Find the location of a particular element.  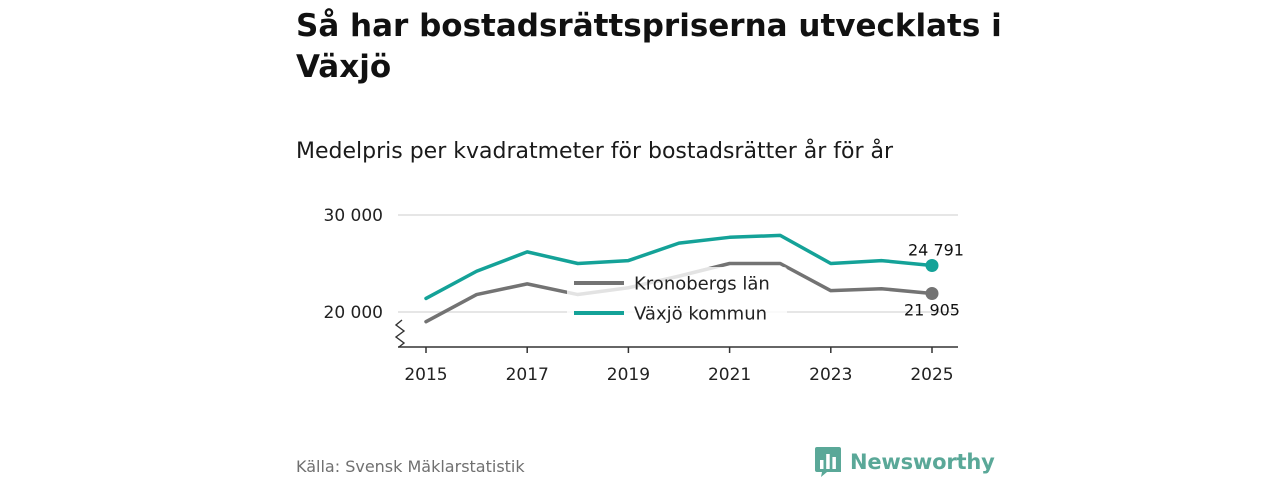

end-labels: 24 791 21 905 is located at coordinates (934, 280).